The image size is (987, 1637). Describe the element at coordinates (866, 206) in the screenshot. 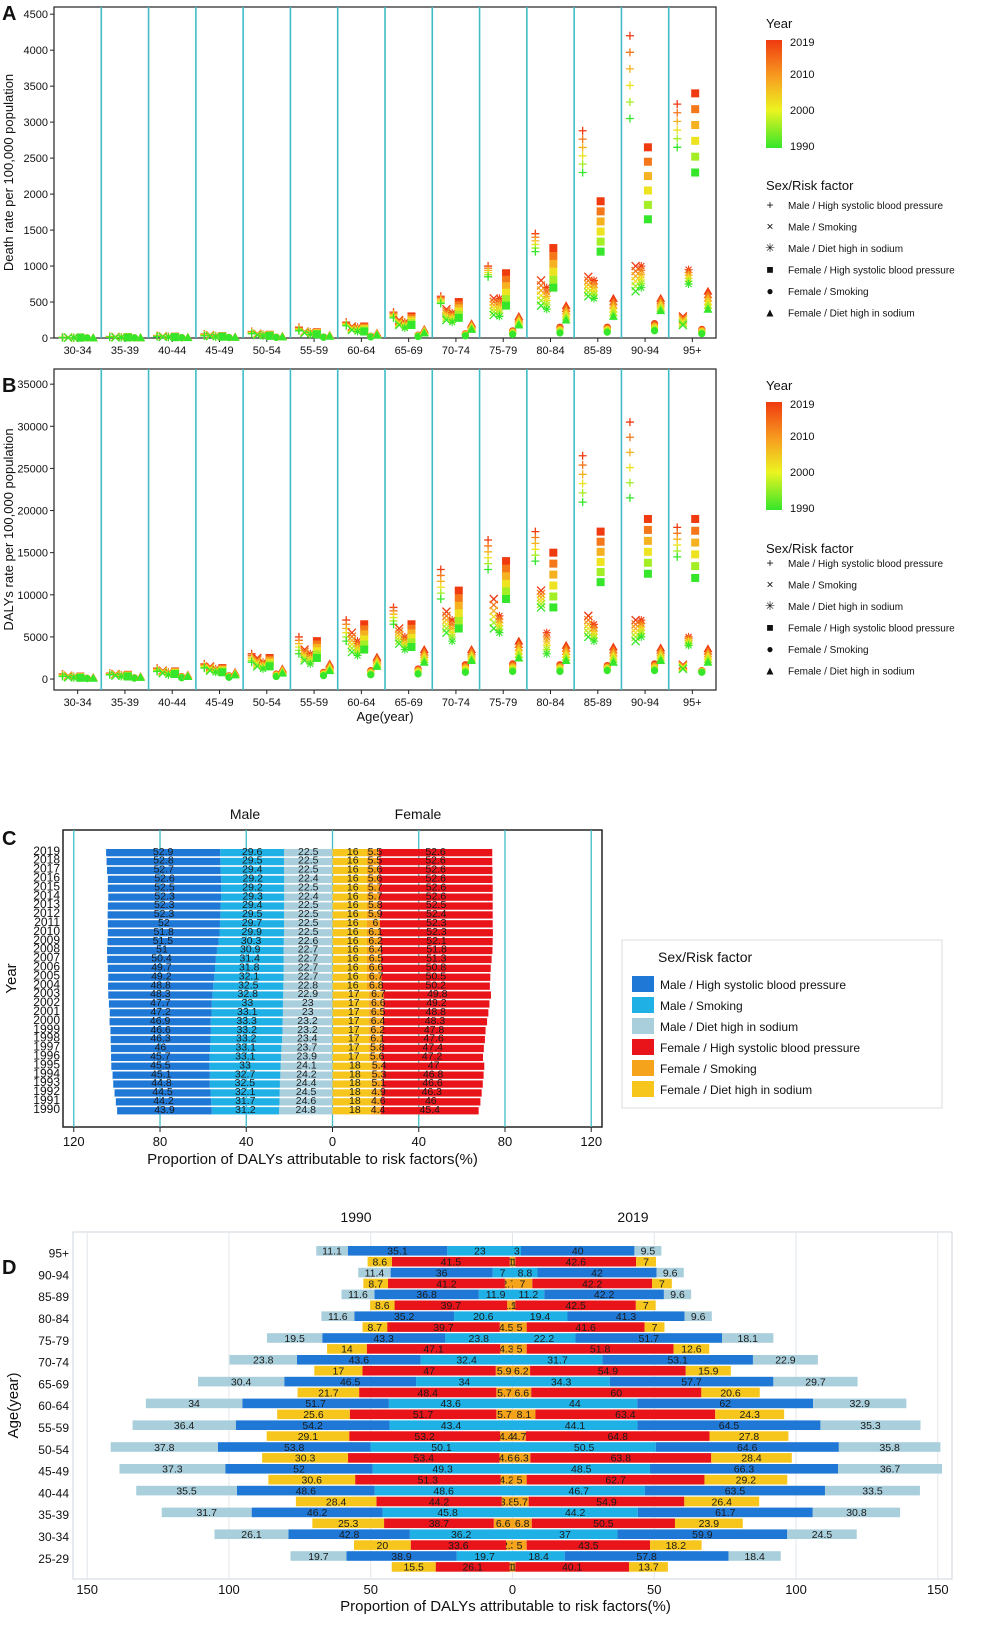

I see `legend-label: Male / High systolic blood pressure` at that location.